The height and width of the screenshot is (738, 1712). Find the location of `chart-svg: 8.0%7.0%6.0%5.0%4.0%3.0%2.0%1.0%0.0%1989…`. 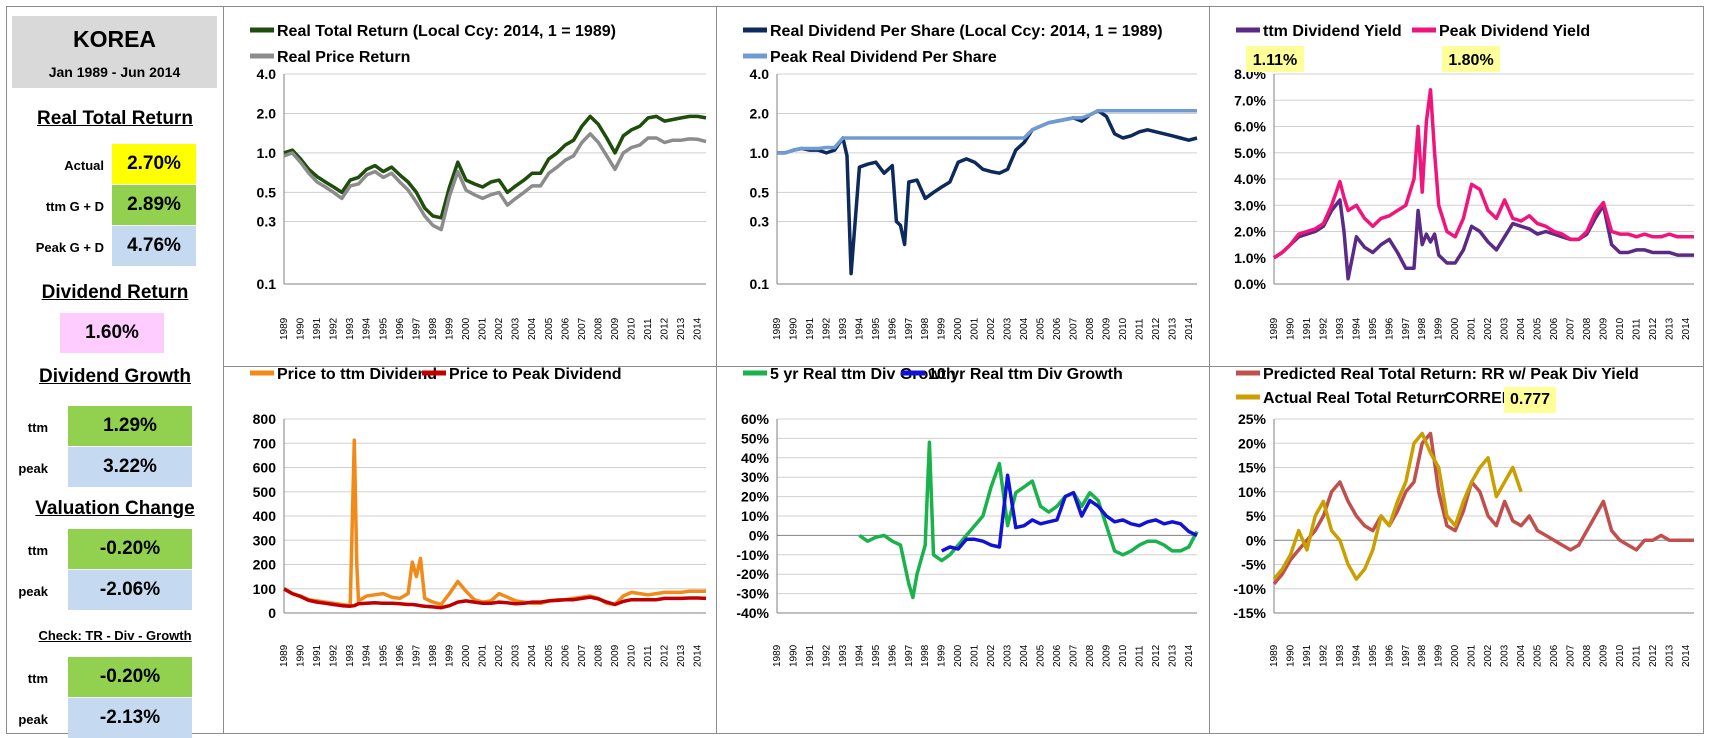

chart-svg: 8.0%7.0%6.0%5.0%4.0%3.0%2.0%1.0%0.0%1989… is located at coordinates (1464, 181).